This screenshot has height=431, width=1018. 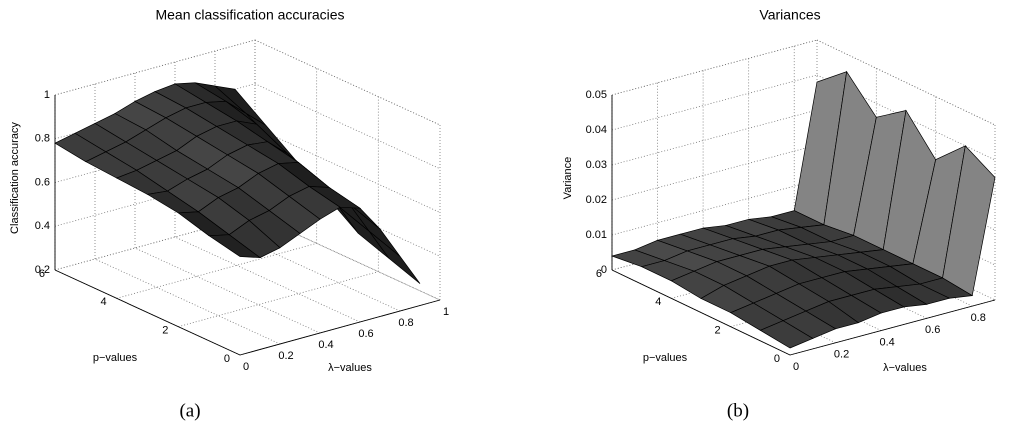 I want to click on caption: (a), so click(x=189, y=410).